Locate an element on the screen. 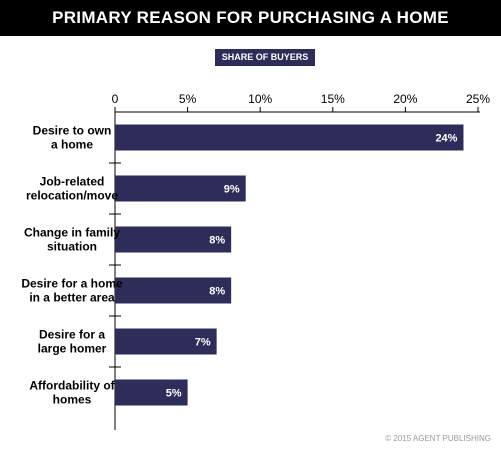  legend-box: SHARE OF BUYERS is located at coordinates (265, 57).